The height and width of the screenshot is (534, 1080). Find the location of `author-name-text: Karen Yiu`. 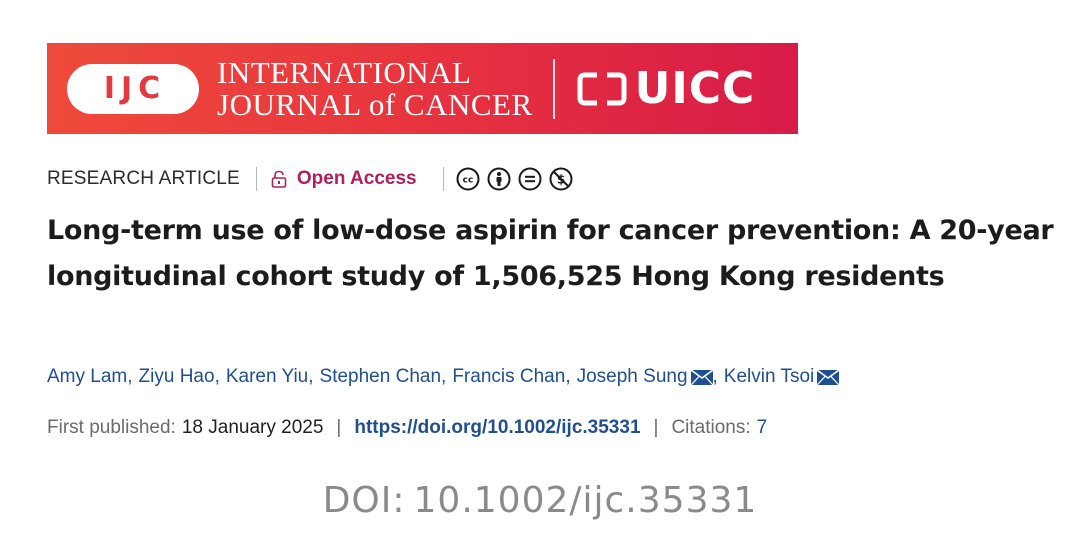

author-name-text: Karen Yiu is located at coordinates (267, 376).